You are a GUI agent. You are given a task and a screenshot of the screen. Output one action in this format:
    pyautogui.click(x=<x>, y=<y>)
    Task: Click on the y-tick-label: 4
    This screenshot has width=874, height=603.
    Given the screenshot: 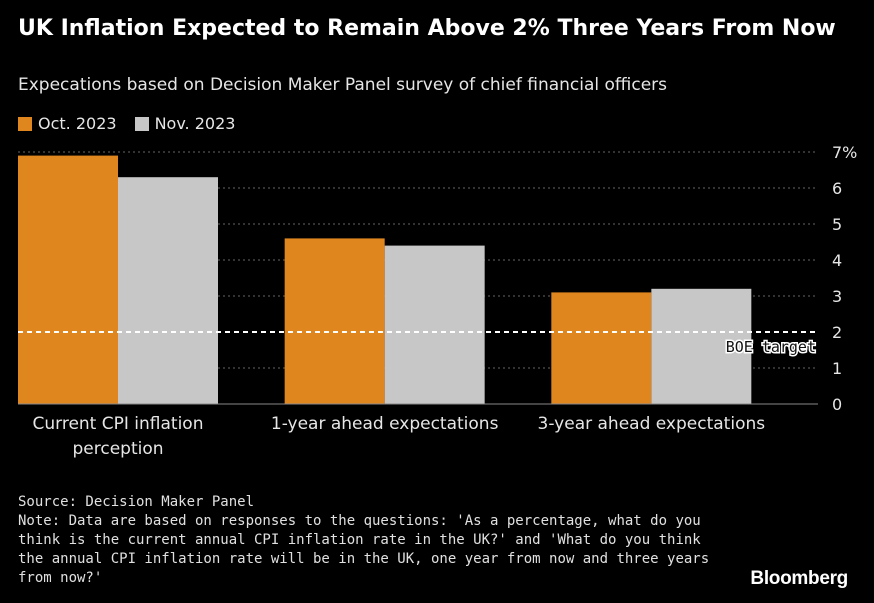 What is the action you would take?
    pyautogui.click(x=837, y=260)
    